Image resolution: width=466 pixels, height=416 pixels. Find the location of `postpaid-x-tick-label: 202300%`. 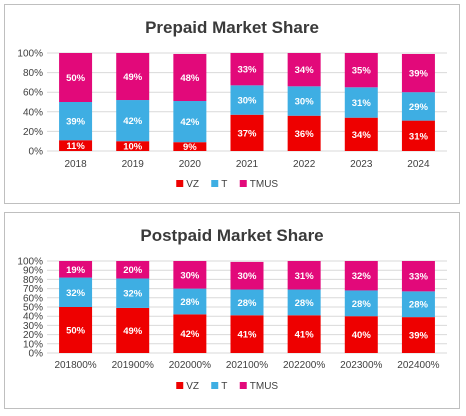

postpaid-x-tick-label: 202300% is located at coordinates (361, 365).